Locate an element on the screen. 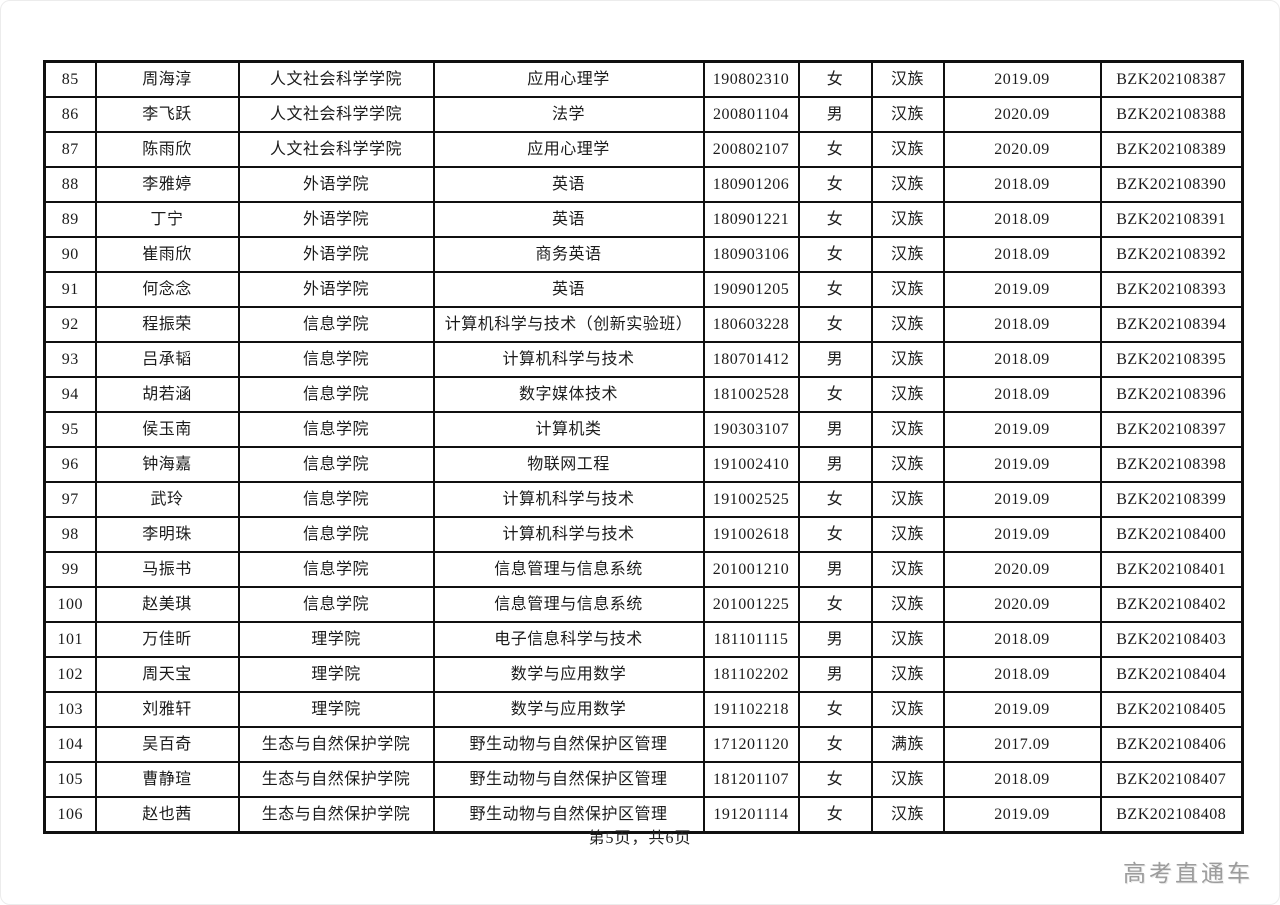  cell-student-id: 201001210 is located at coordinates (751, 569).